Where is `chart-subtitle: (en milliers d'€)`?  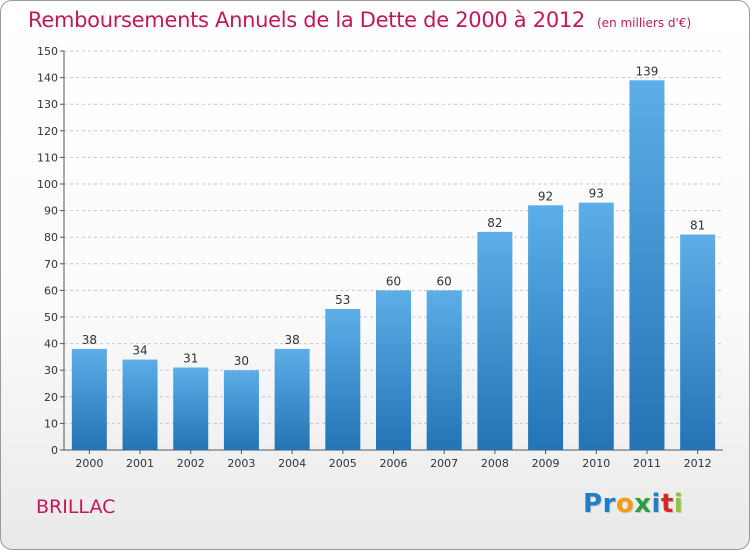 chart-subtitle: (en milliers d'€) is located at coordinates (644, 23).